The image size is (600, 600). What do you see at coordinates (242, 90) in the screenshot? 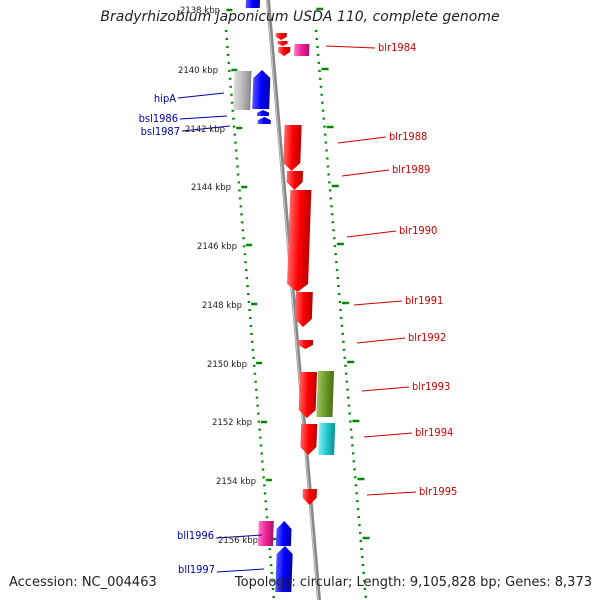
I see `gene-gray` at bounding box center [242, 90].